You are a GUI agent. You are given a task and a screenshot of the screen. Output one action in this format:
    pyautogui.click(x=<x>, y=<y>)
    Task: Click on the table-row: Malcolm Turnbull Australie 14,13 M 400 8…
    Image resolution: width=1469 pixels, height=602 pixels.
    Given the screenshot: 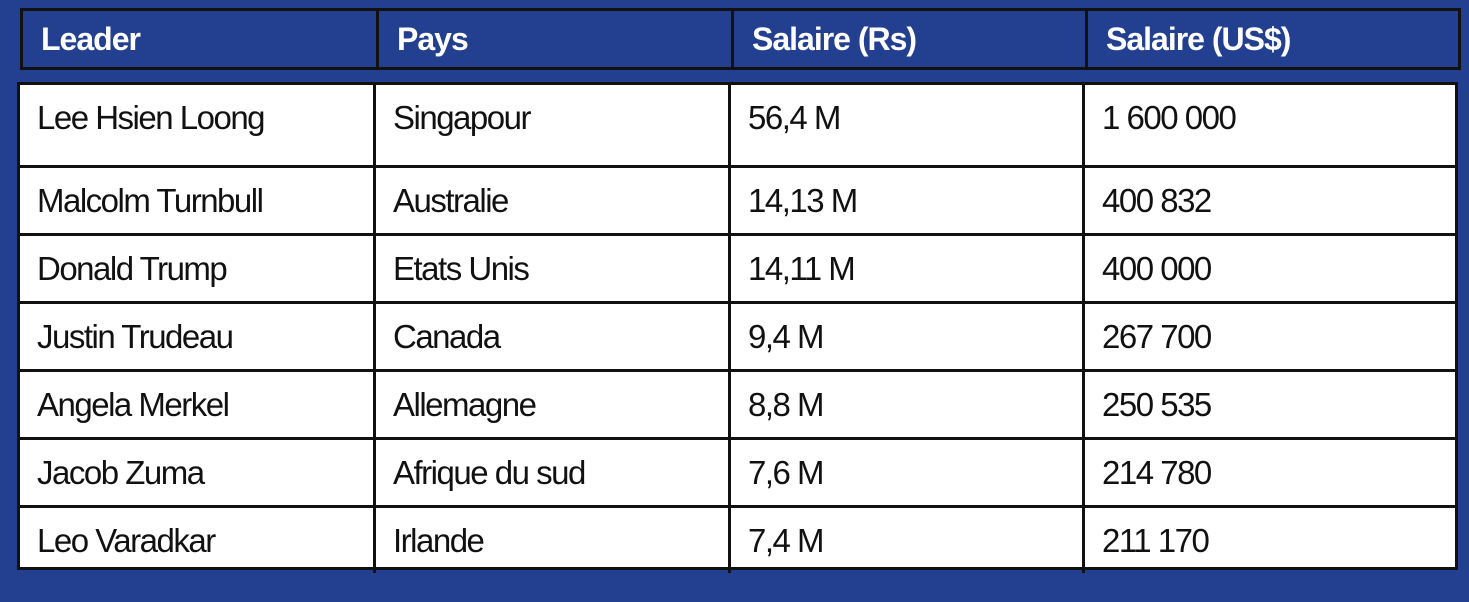 What is the action you would take?
    pyautogui.click(x=737, y=202)
    